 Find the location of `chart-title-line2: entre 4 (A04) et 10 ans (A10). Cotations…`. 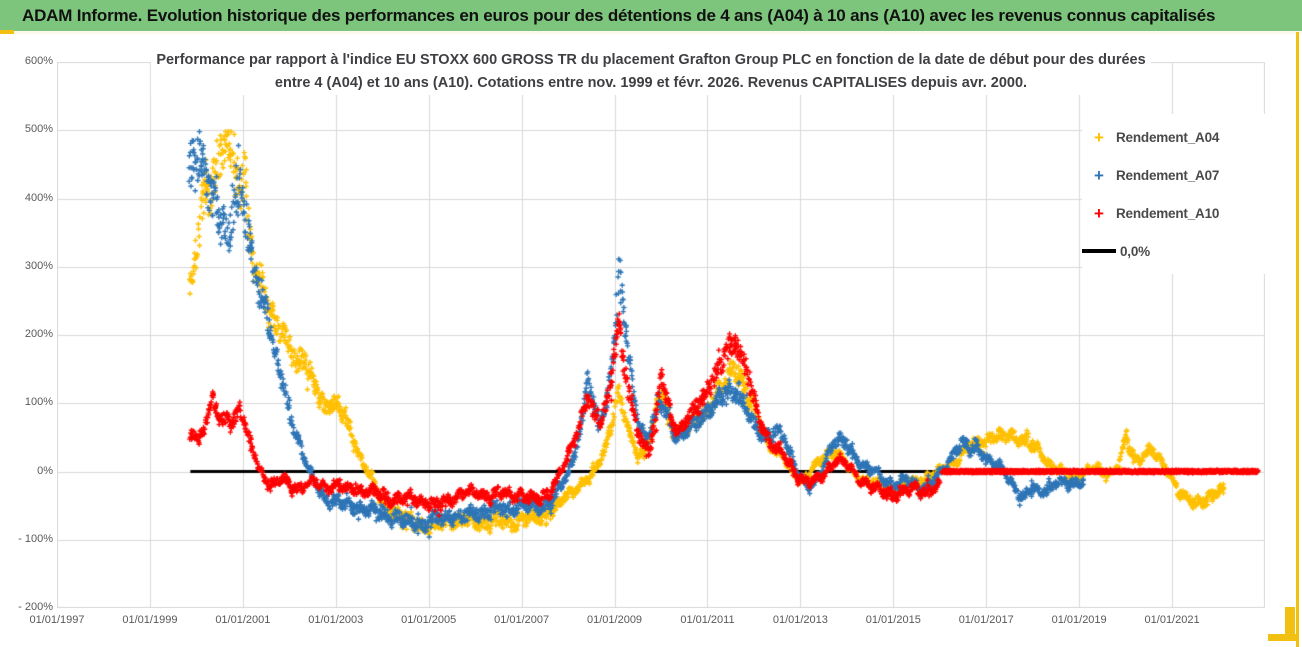

chart-title-line2: entre 4 (A04) et 10 ans (A10). Cotations… is located at coordinates (651, 83).